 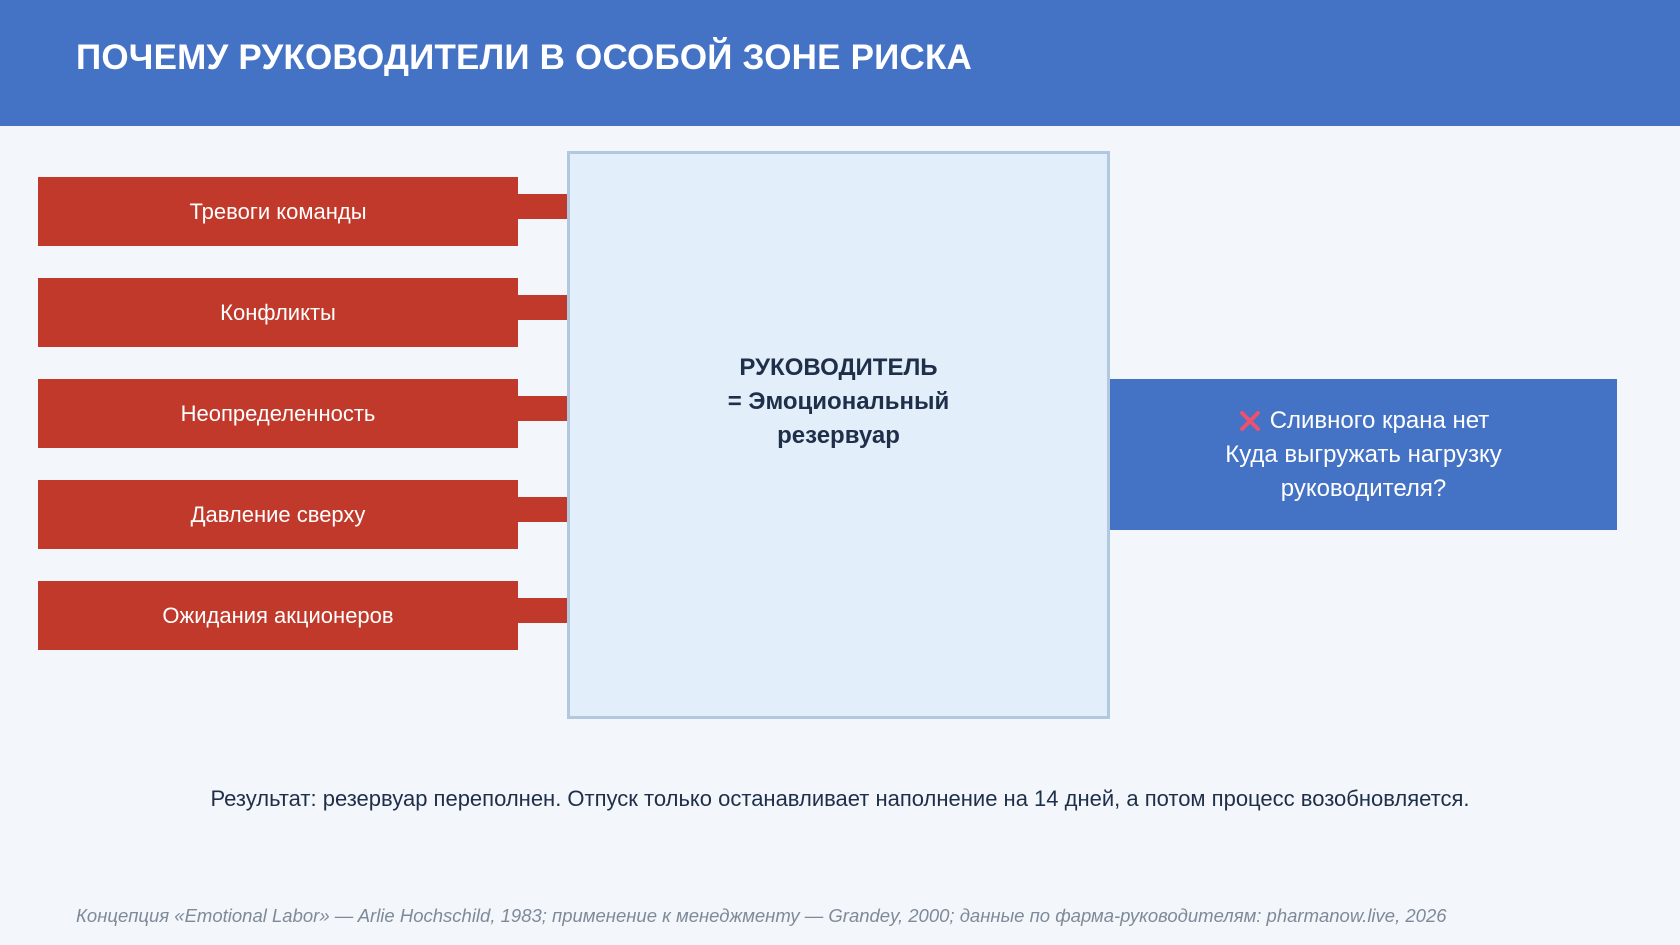 I want to click on reservoir-label: РУКОВОДИТЕЛЬ = Эмоциональный резервуар, so click(x=838, y=402).